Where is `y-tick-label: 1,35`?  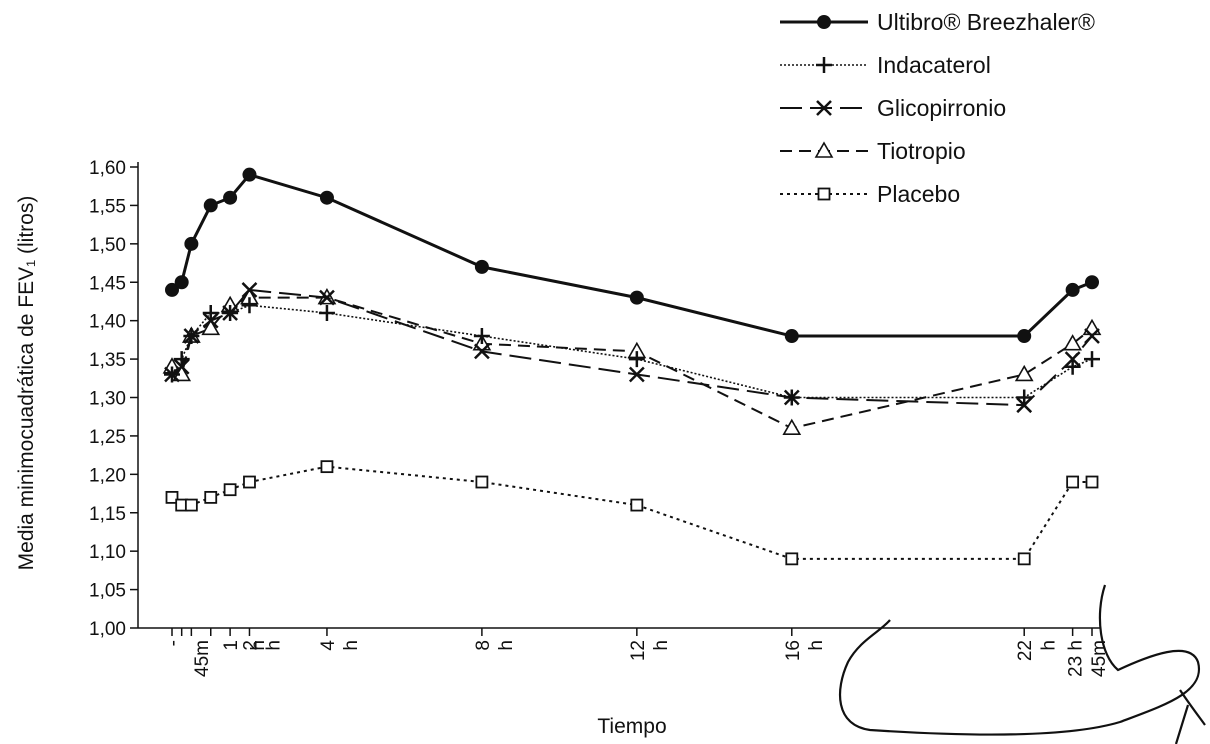 y-tick-label: 1,35 is located at coordinates (107, 360).